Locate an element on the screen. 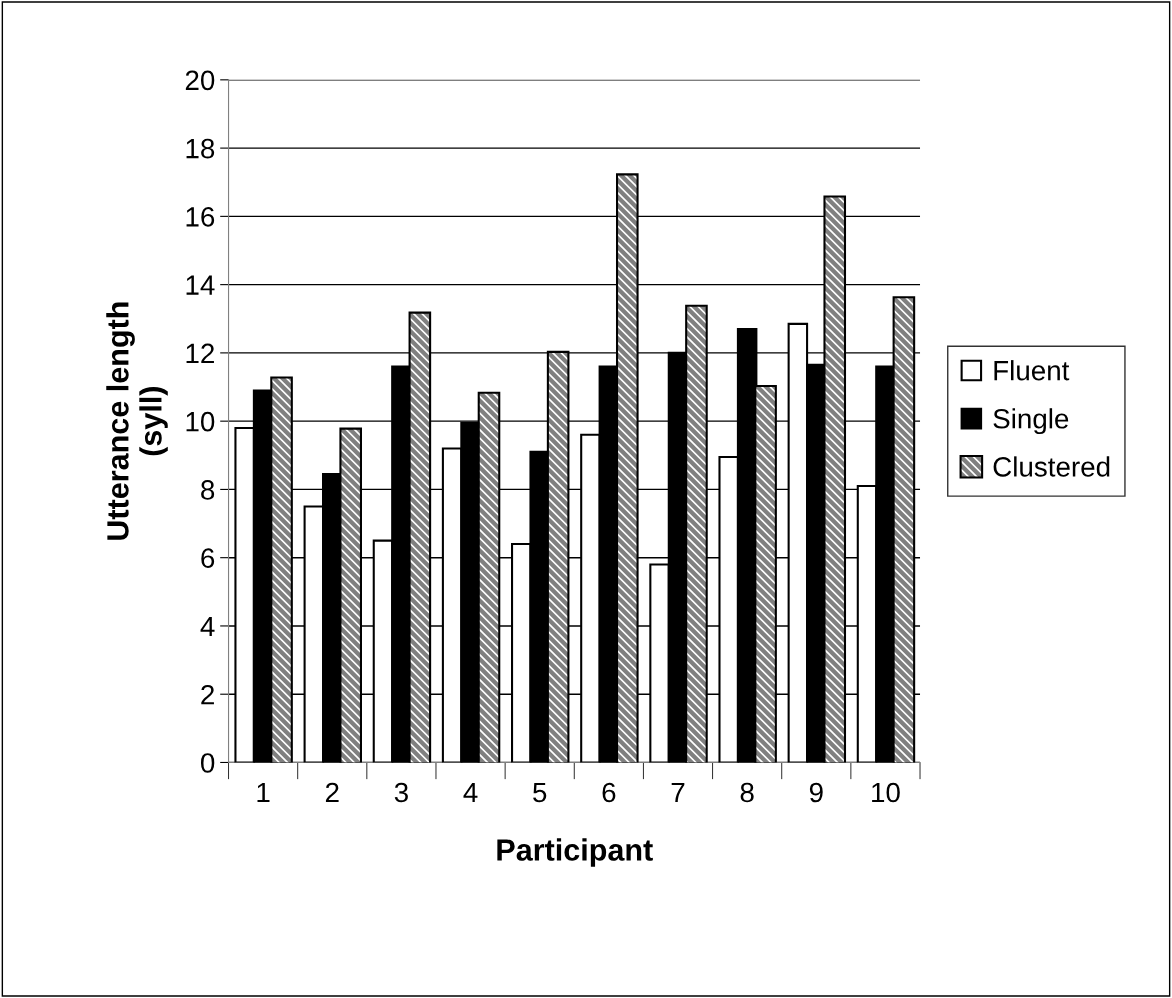 Image resolution: width=1172 pixels, height=998 pixels. legend-label: Clustered is located at coordinates (1051, 466).